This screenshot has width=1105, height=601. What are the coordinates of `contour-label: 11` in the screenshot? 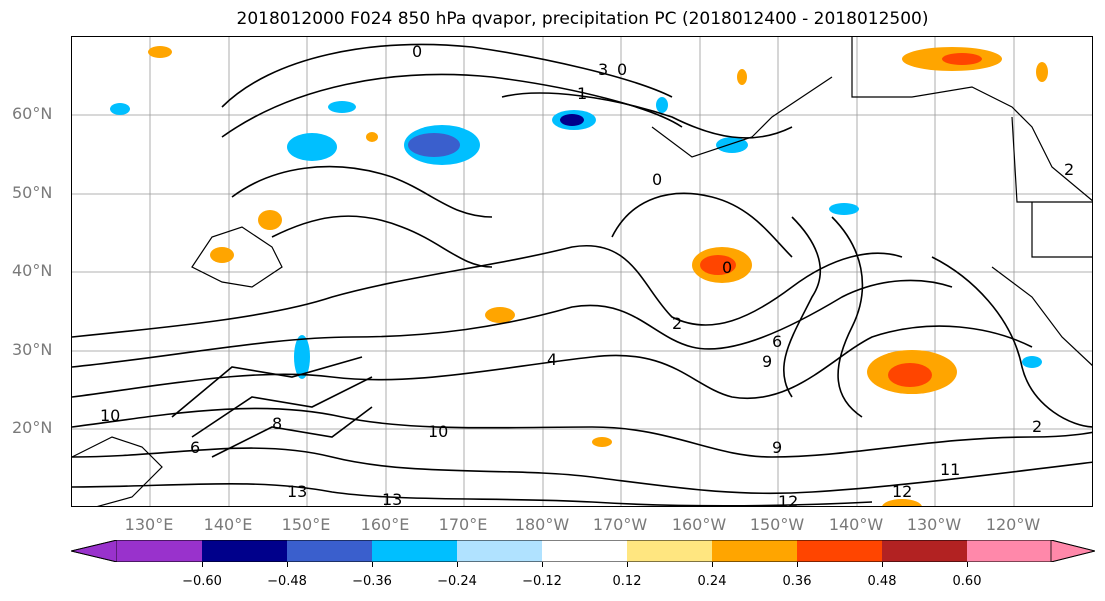 It's located at (950, 469).